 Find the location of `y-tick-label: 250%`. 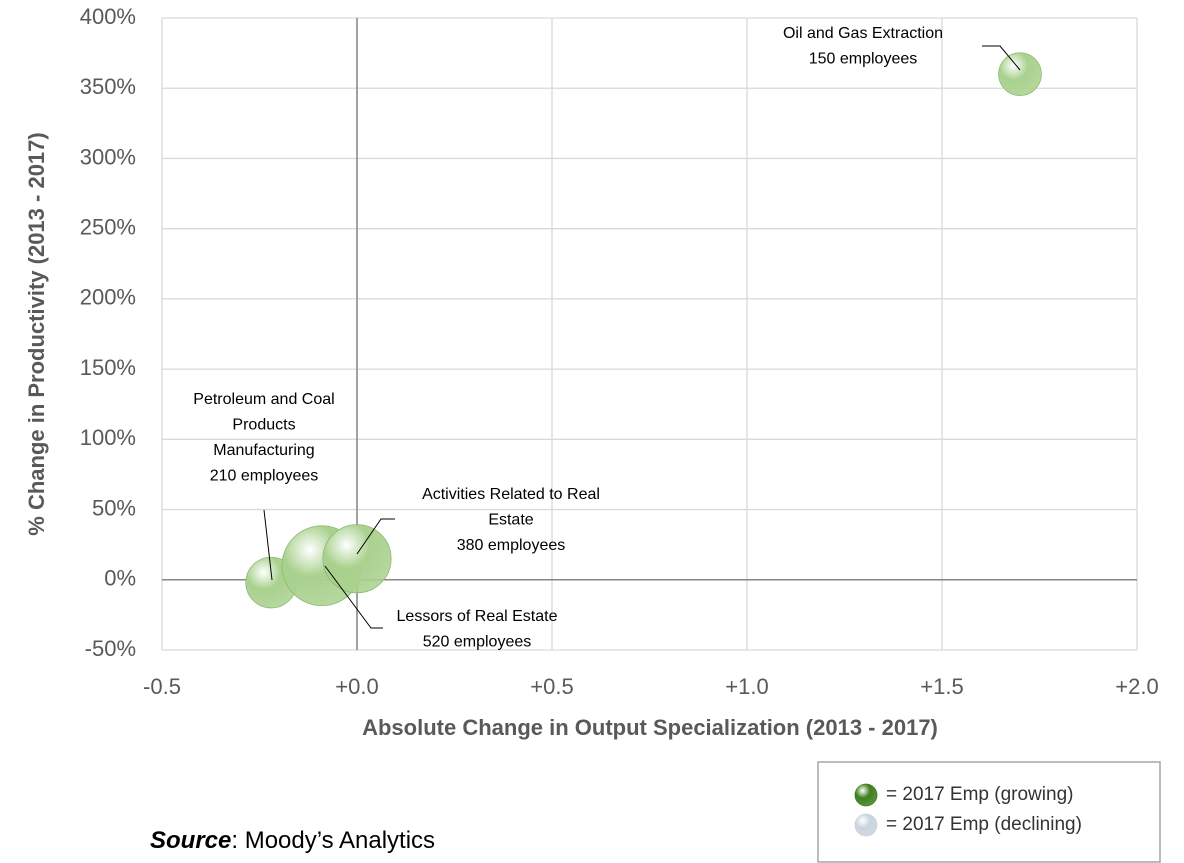

y-tick-label: 250% is located at coordinates (108, 226).